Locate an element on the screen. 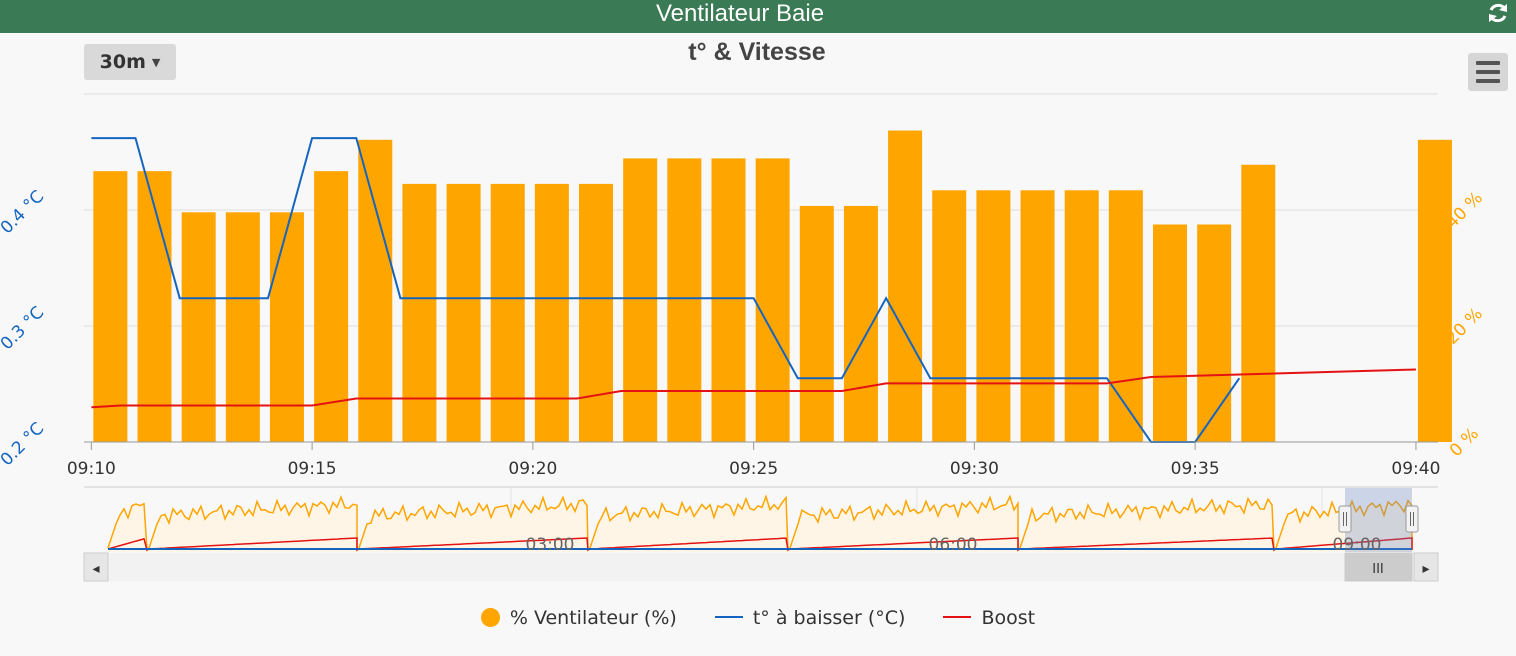  range-selector-button: 30m ▼ is located at coordinates (130, 62).